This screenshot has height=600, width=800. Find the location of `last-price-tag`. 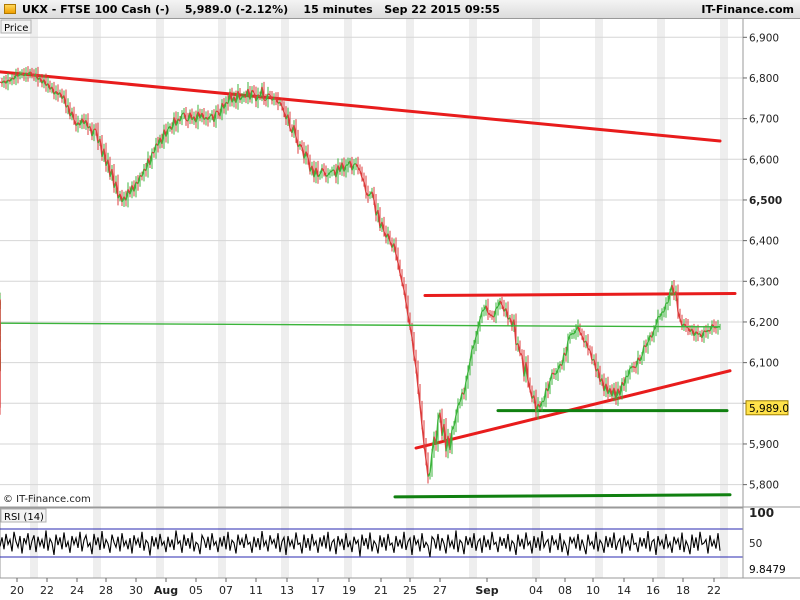

last-price-tag is located at coordinates (767, 408).